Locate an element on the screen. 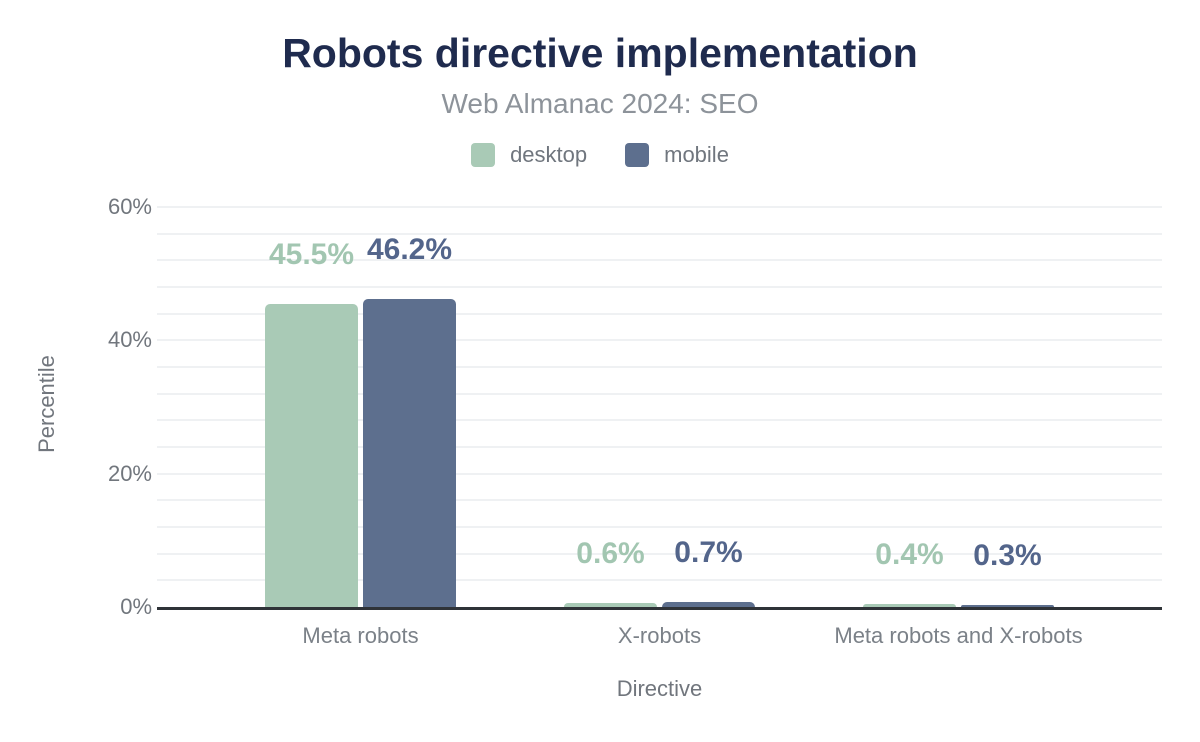  bar-group-1: 45.5% 46.2% Meta robots is located at coordinates (360, 424).